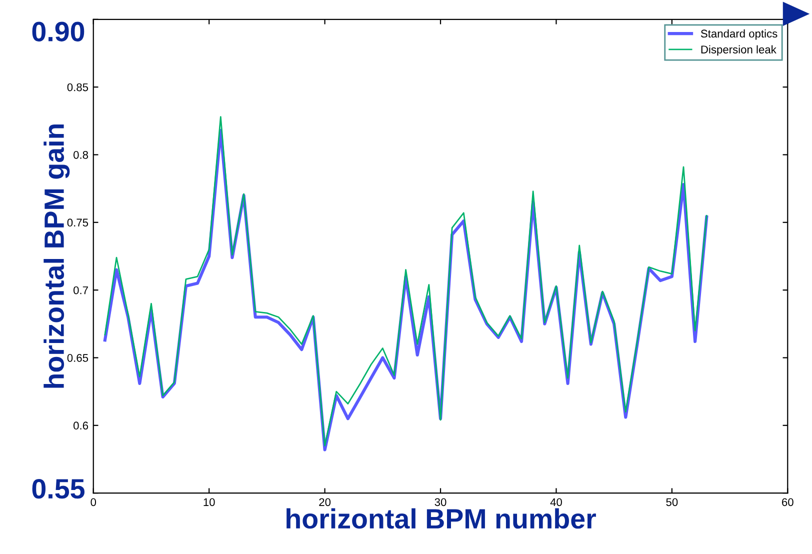  What do you see at coordinates (556, 502) in the screenshot?
I see `x-tick-label: 40` at bounding box center [556, 502].